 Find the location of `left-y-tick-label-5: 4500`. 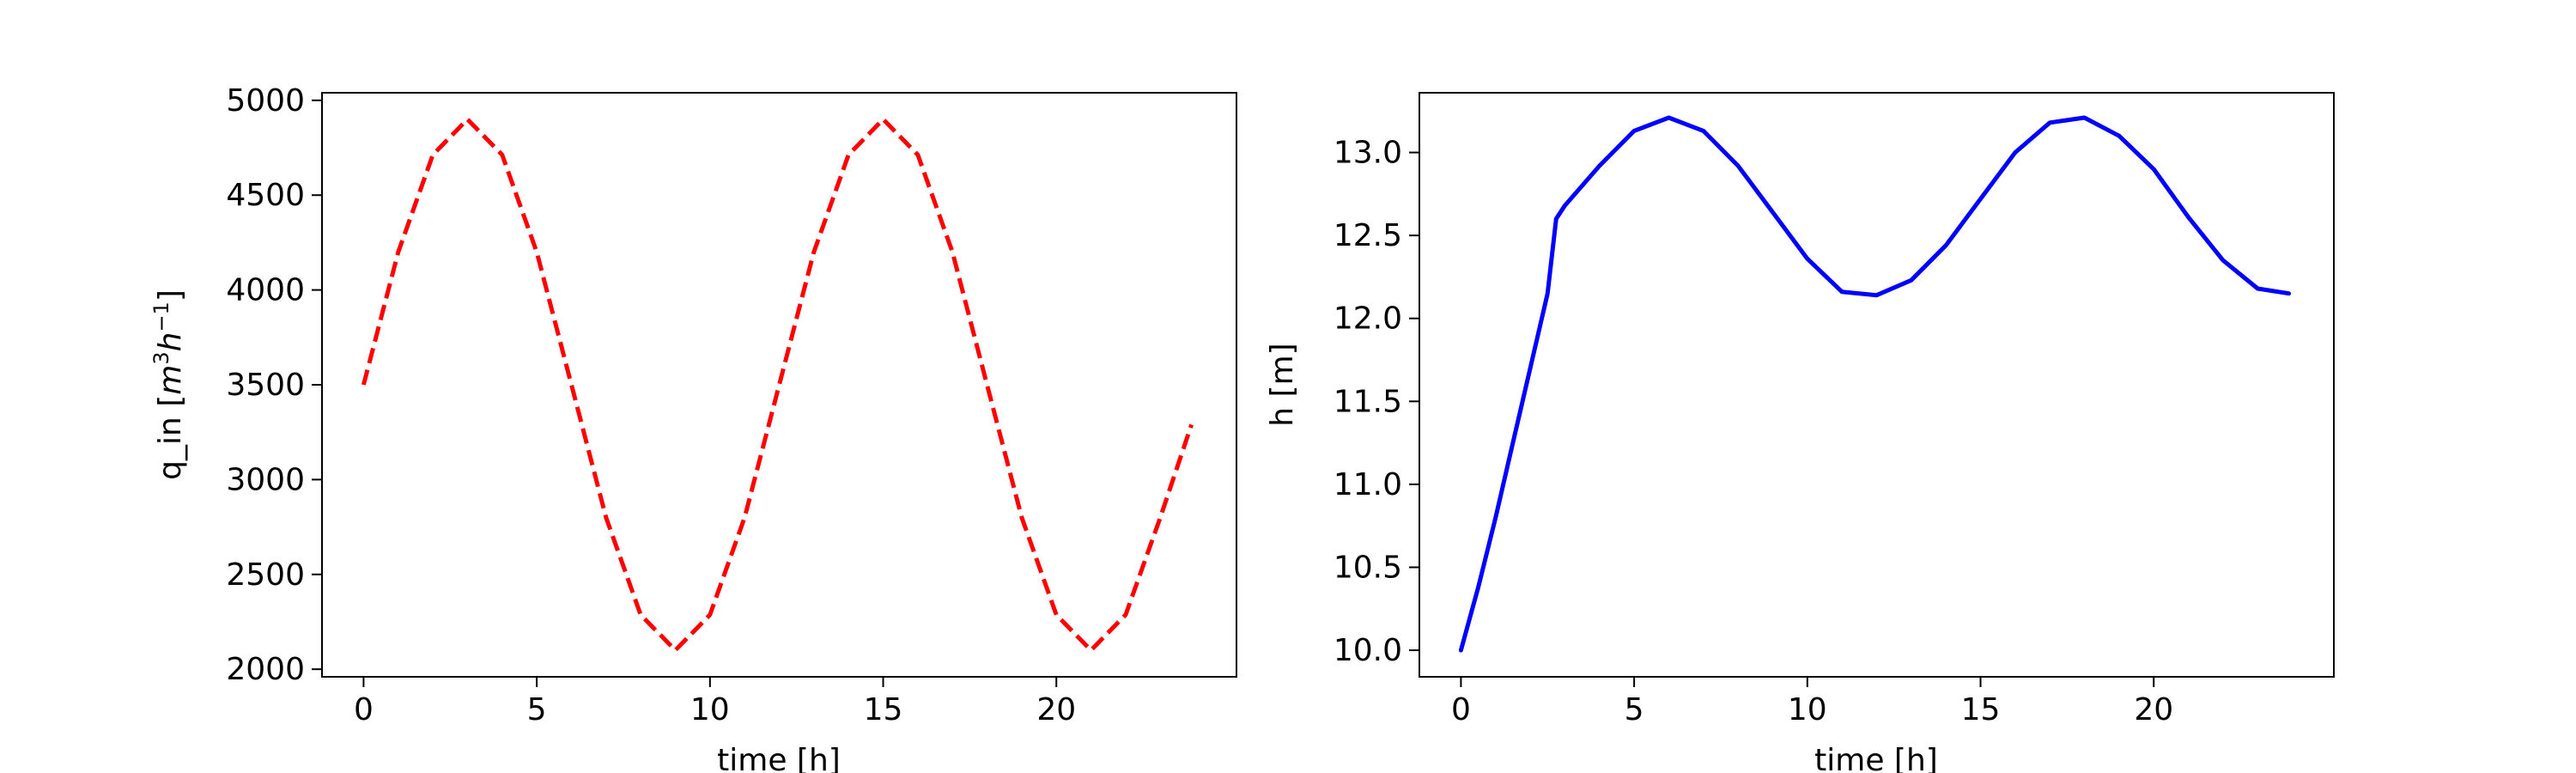

left-y-tick-label-5: 4500 is located at coordinates (265, 195).